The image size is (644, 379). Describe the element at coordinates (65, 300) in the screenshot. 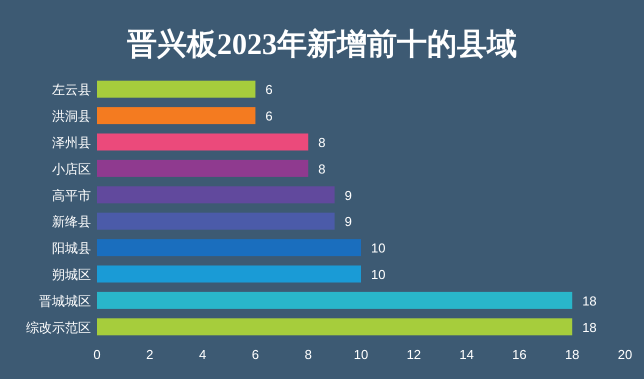

I see `y-tick-label: 晋城城区` at that location.